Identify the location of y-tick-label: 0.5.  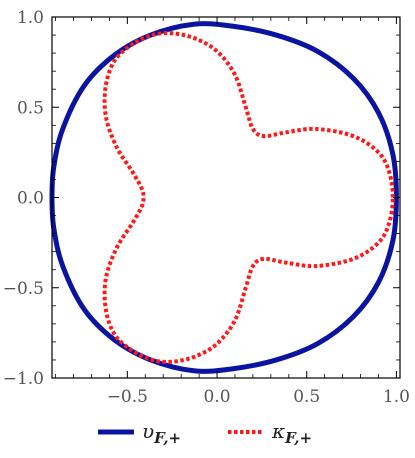
(30, 108).